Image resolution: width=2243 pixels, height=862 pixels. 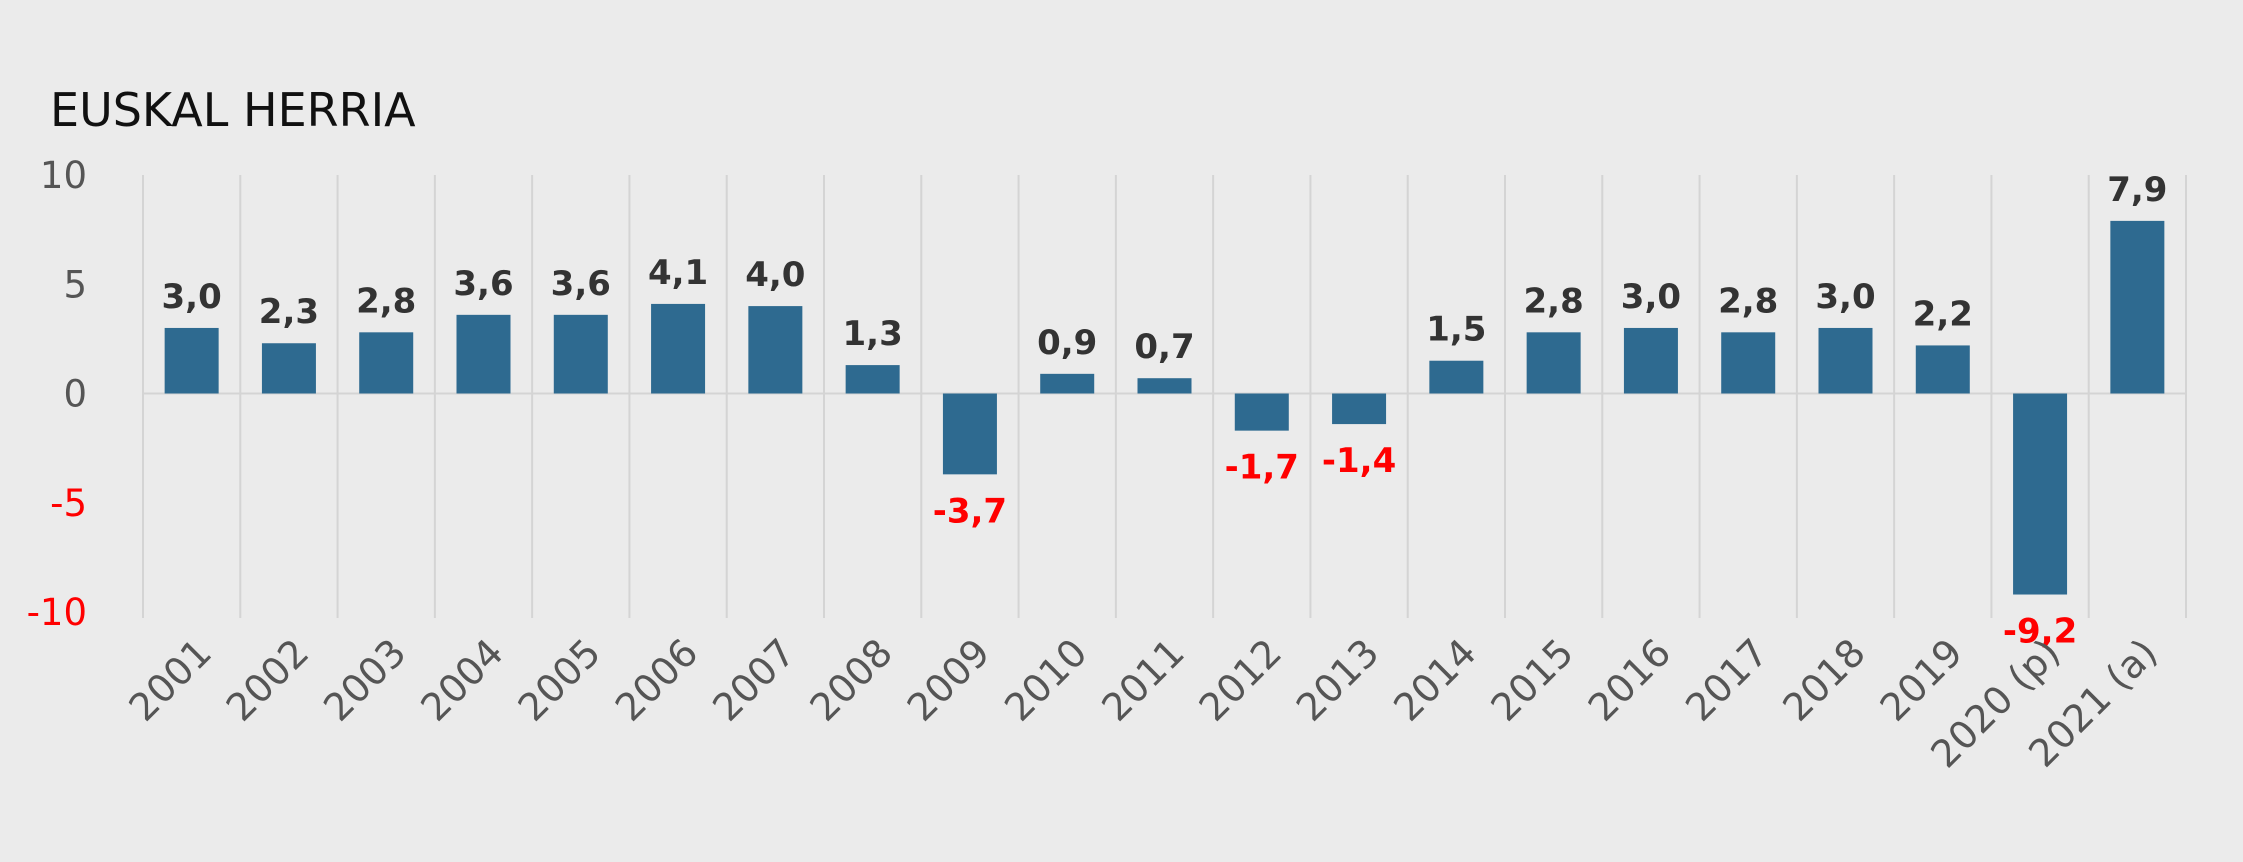 I want to click on x-tick-label: 2011, so click(x=1143, y=680).